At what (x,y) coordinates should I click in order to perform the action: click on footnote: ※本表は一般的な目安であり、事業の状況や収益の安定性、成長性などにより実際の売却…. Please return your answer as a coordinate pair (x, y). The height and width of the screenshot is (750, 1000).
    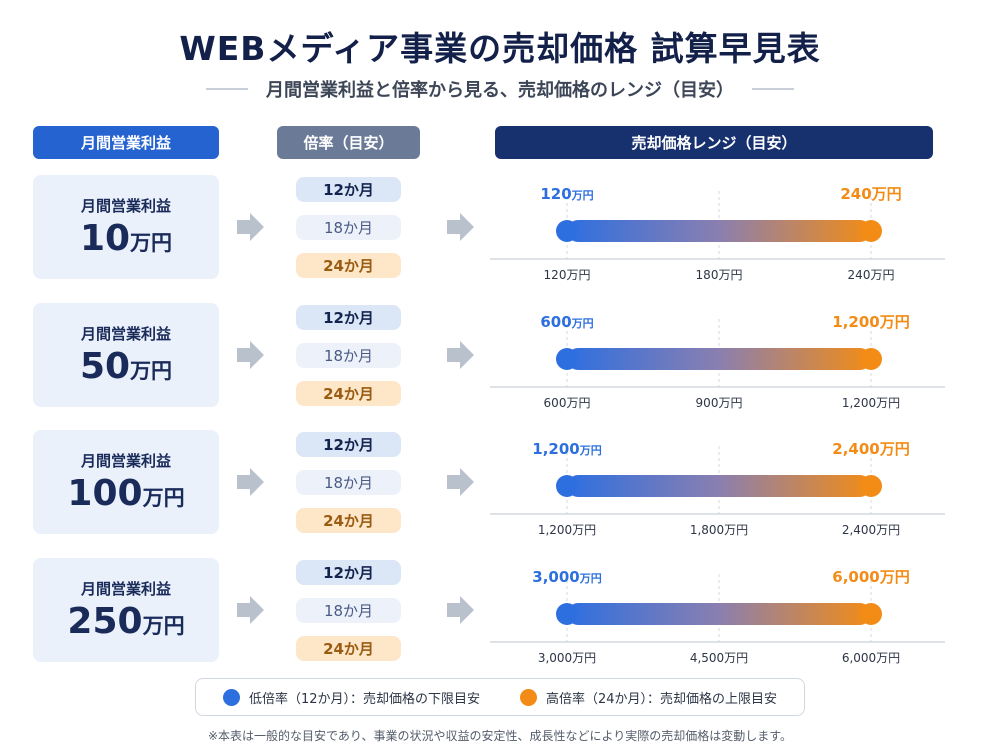
    Looking at the image, I should click on (500, 736).